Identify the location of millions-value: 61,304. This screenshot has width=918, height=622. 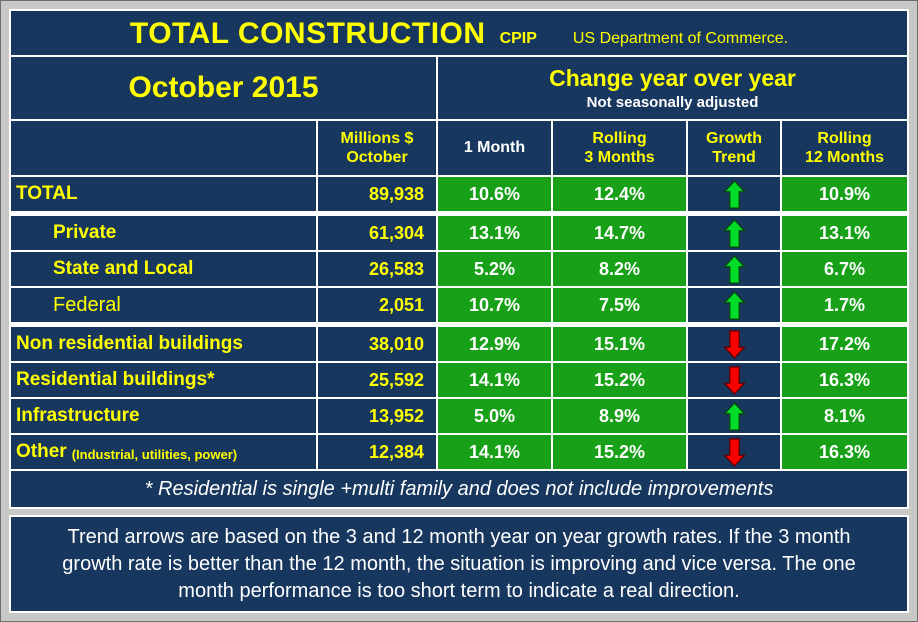
(377, 233).